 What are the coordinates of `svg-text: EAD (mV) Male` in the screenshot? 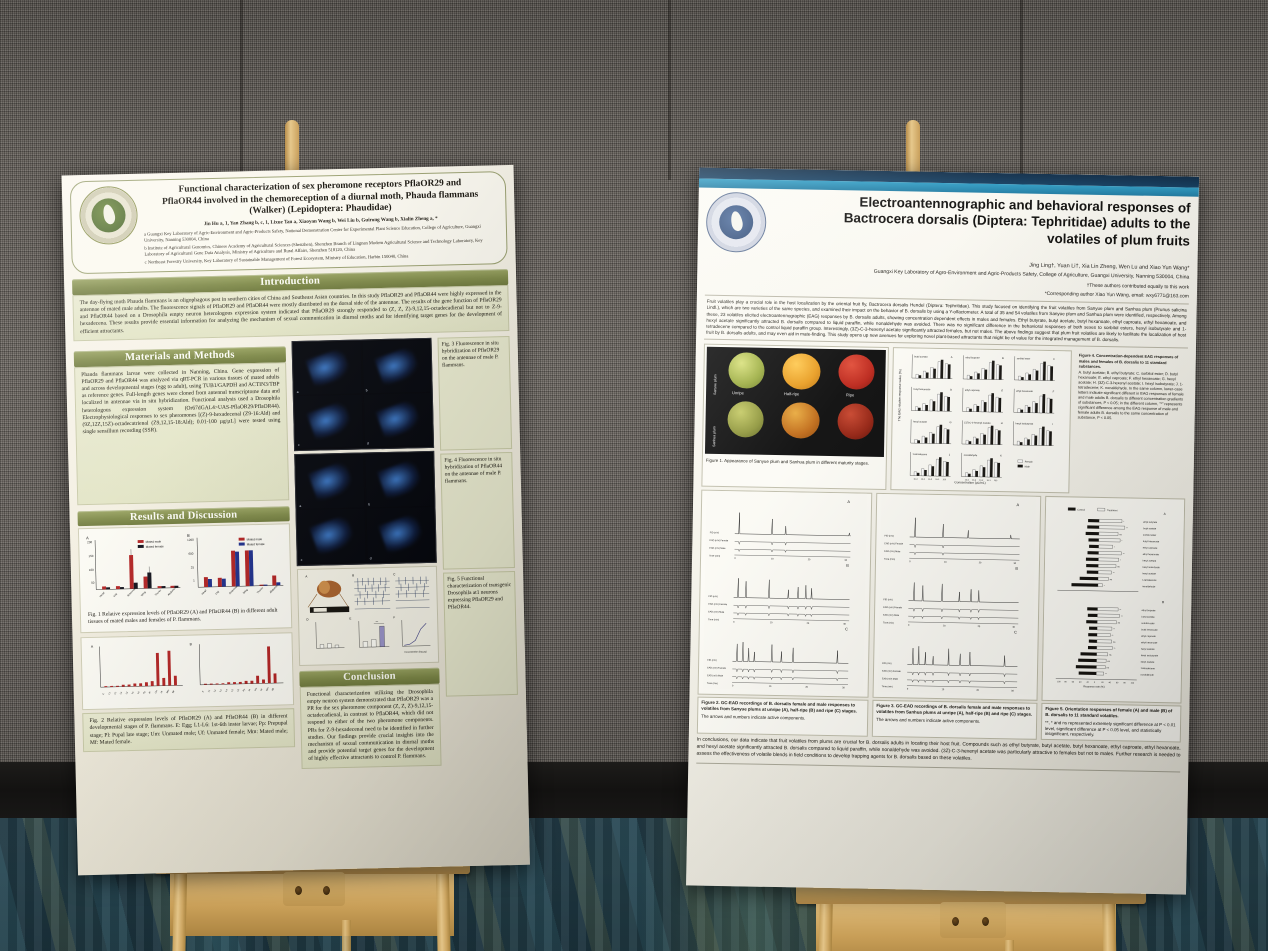 It's located at (892, 551).